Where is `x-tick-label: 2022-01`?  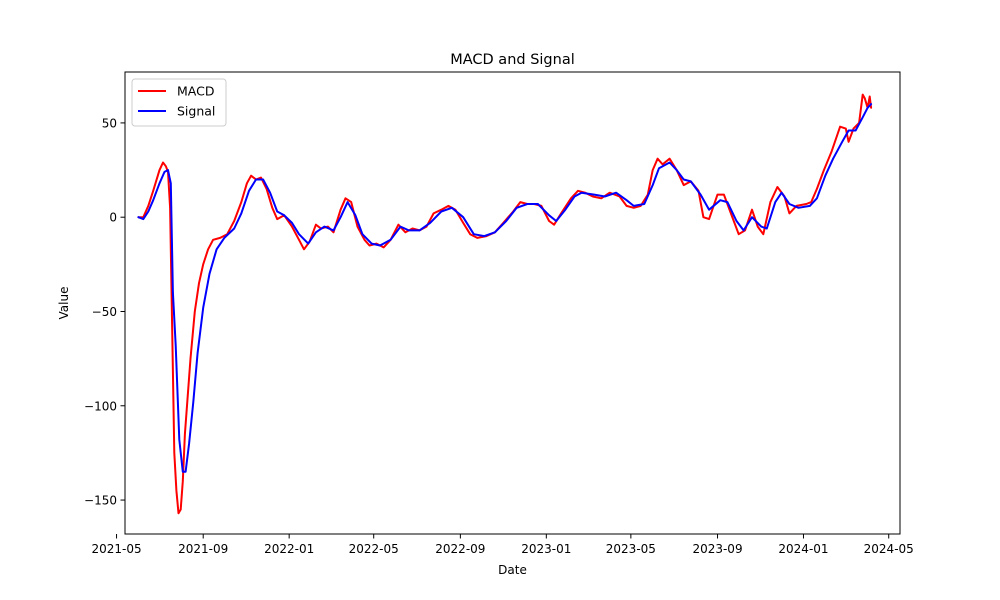 x-tick-label: 2022-01 is located at coordinates (289, 549).